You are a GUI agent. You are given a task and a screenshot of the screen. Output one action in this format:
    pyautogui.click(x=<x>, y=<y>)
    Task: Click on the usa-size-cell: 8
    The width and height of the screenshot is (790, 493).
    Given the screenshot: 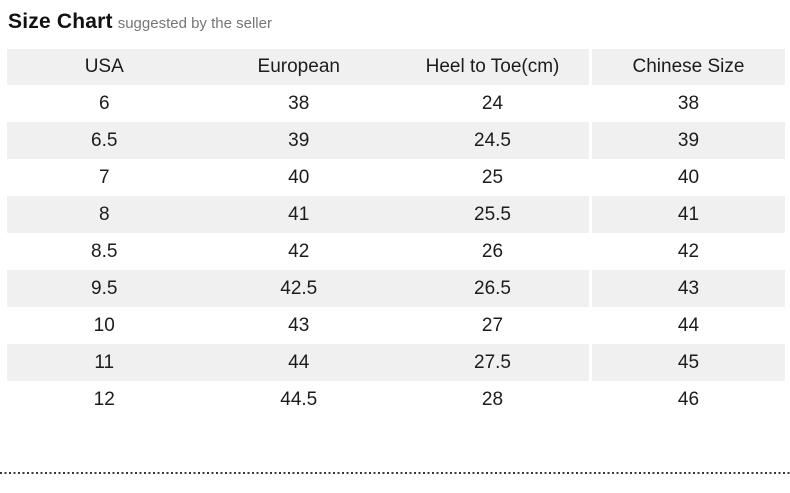 What is the action you would take?
    pyautogui.click(x=104, y=214)
    